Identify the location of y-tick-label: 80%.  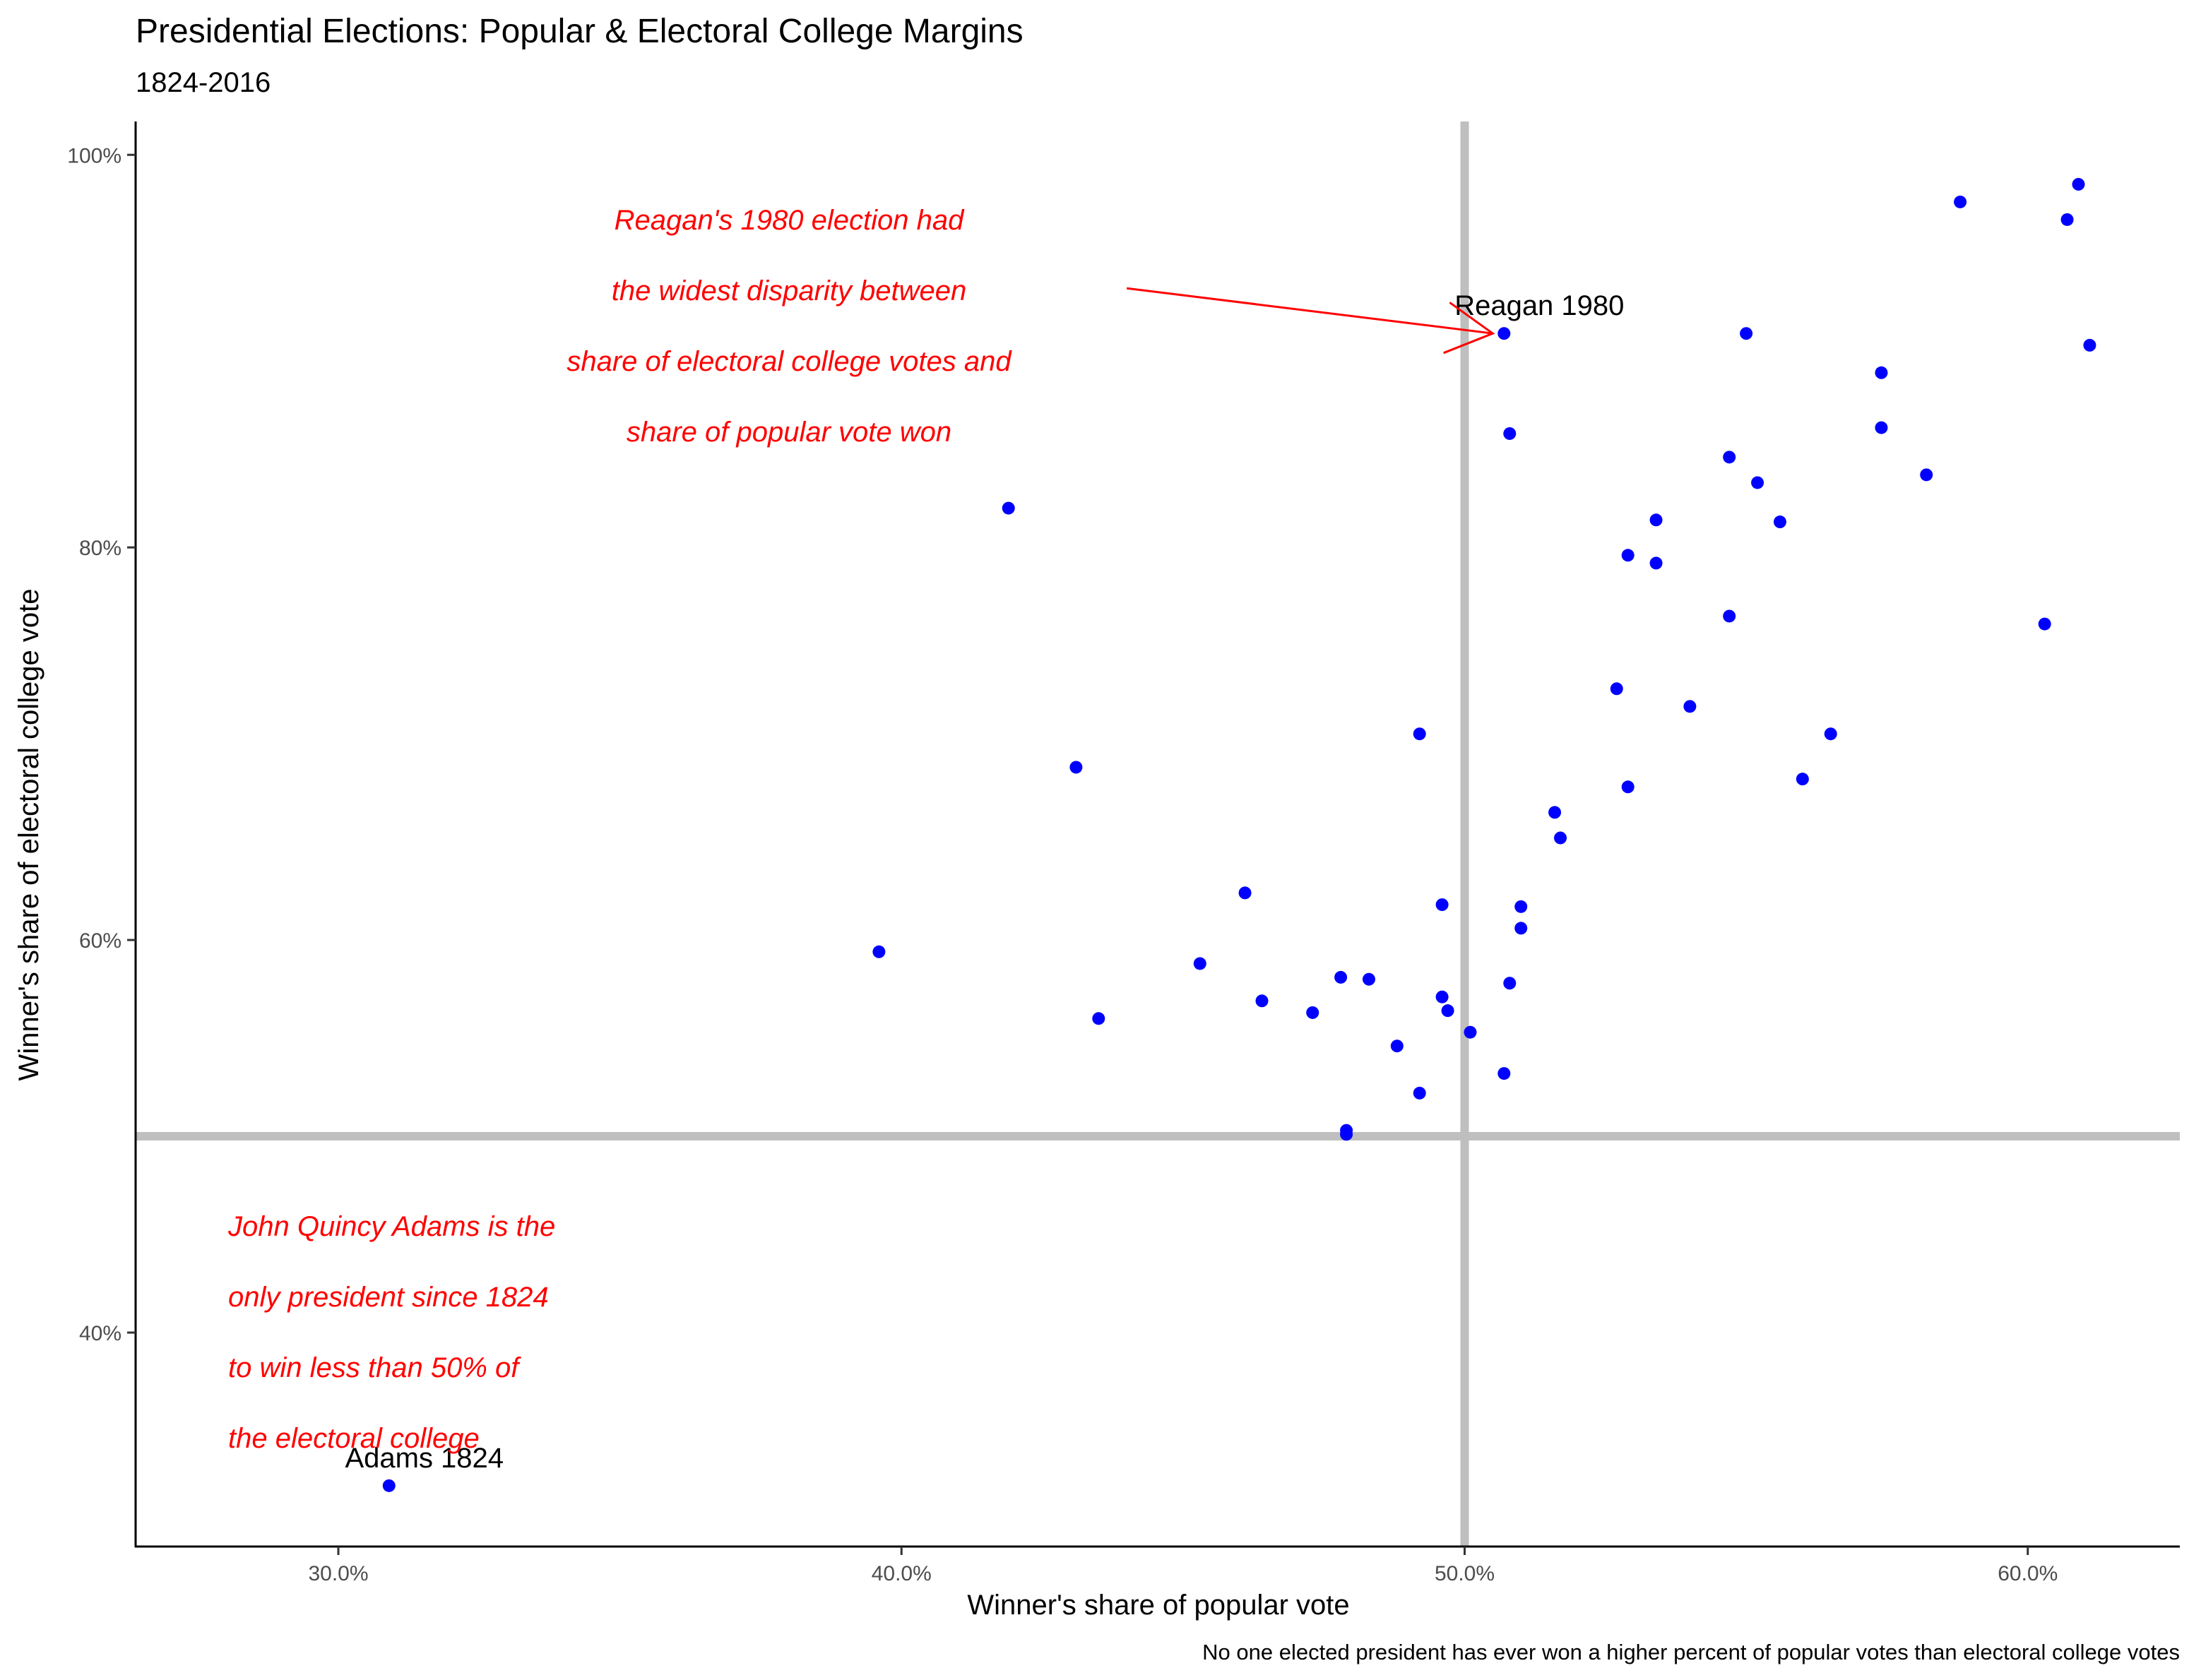
(100, 549).